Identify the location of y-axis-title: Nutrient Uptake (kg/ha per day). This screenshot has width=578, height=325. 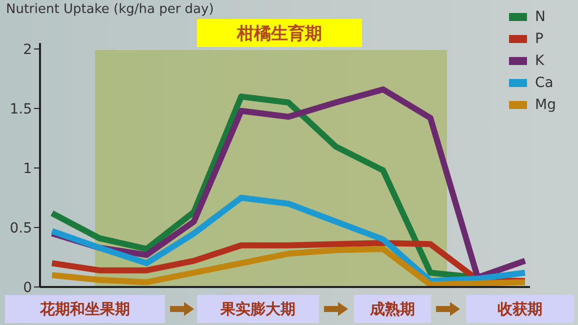
(110, 9).